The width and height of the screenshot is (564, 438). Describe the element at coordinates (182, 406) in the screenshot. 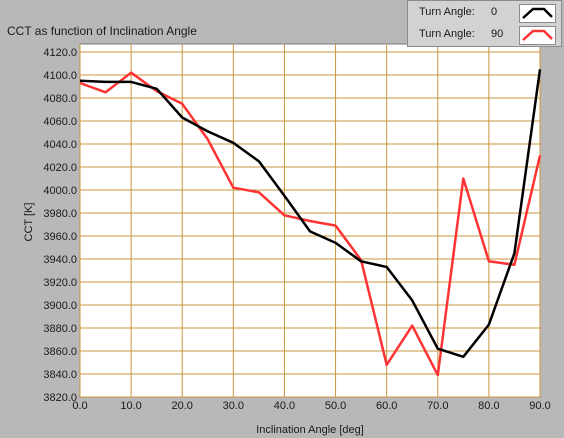

I see `x-tick-label: 20.0` at that location.